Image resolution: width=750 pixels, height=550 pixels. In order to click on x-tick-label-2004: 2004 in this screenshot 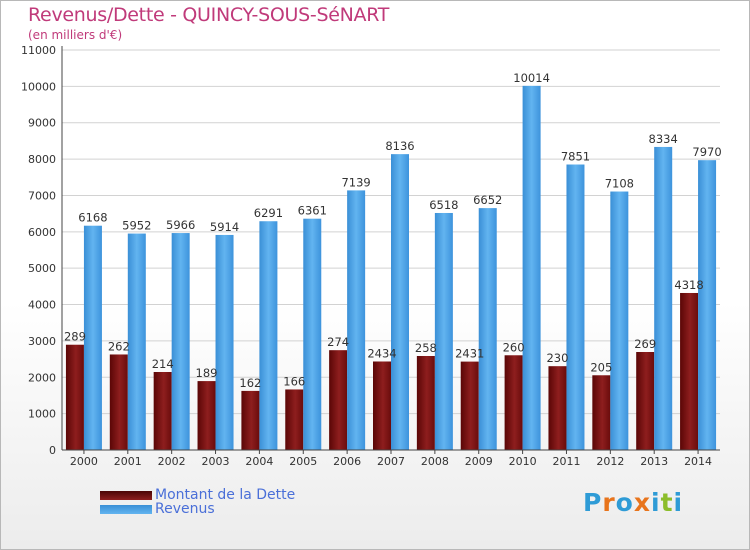, I will do `click(259, 461)`.